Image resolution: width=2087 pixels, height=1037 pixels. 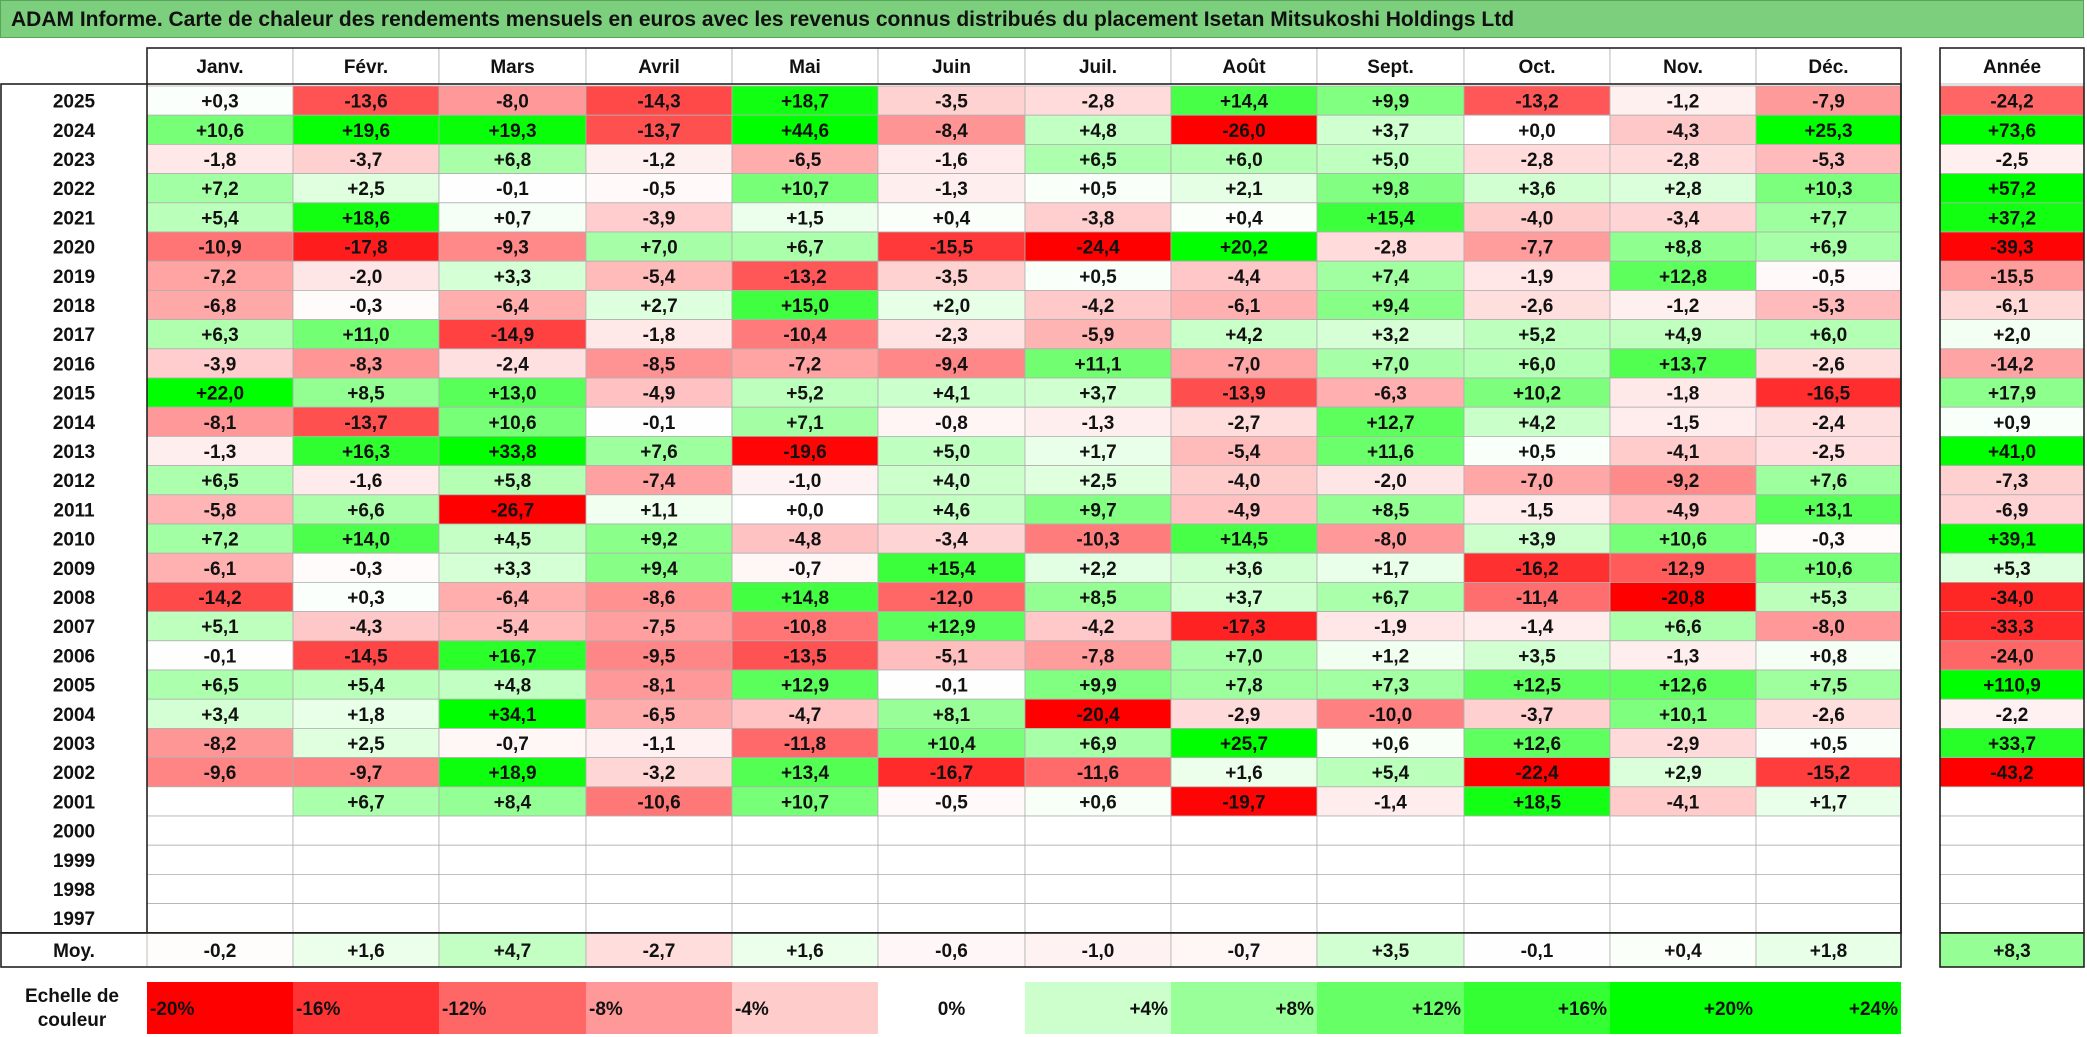 What do you see at coordinates (220, 334) in the screenshot?
I see `cell-2017-1-bg` at bounding box center [220, 334].